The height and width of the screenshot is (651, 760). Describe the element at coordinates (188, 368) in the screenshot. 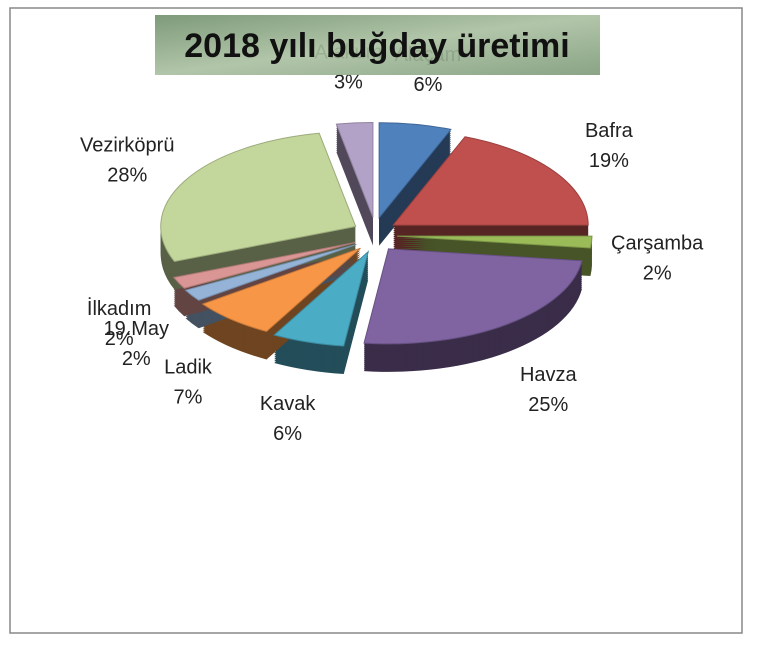

I see `slice-label: Ladik` at that location.